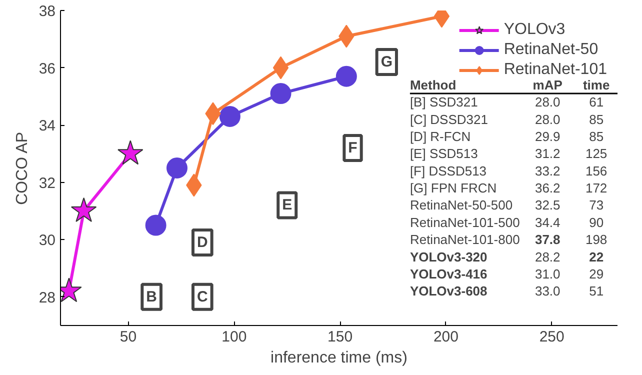  What do you see at coordinates (47, 297) in the screenshot?
I see `y-tick-label: 28` at bounding box center [47, 297].